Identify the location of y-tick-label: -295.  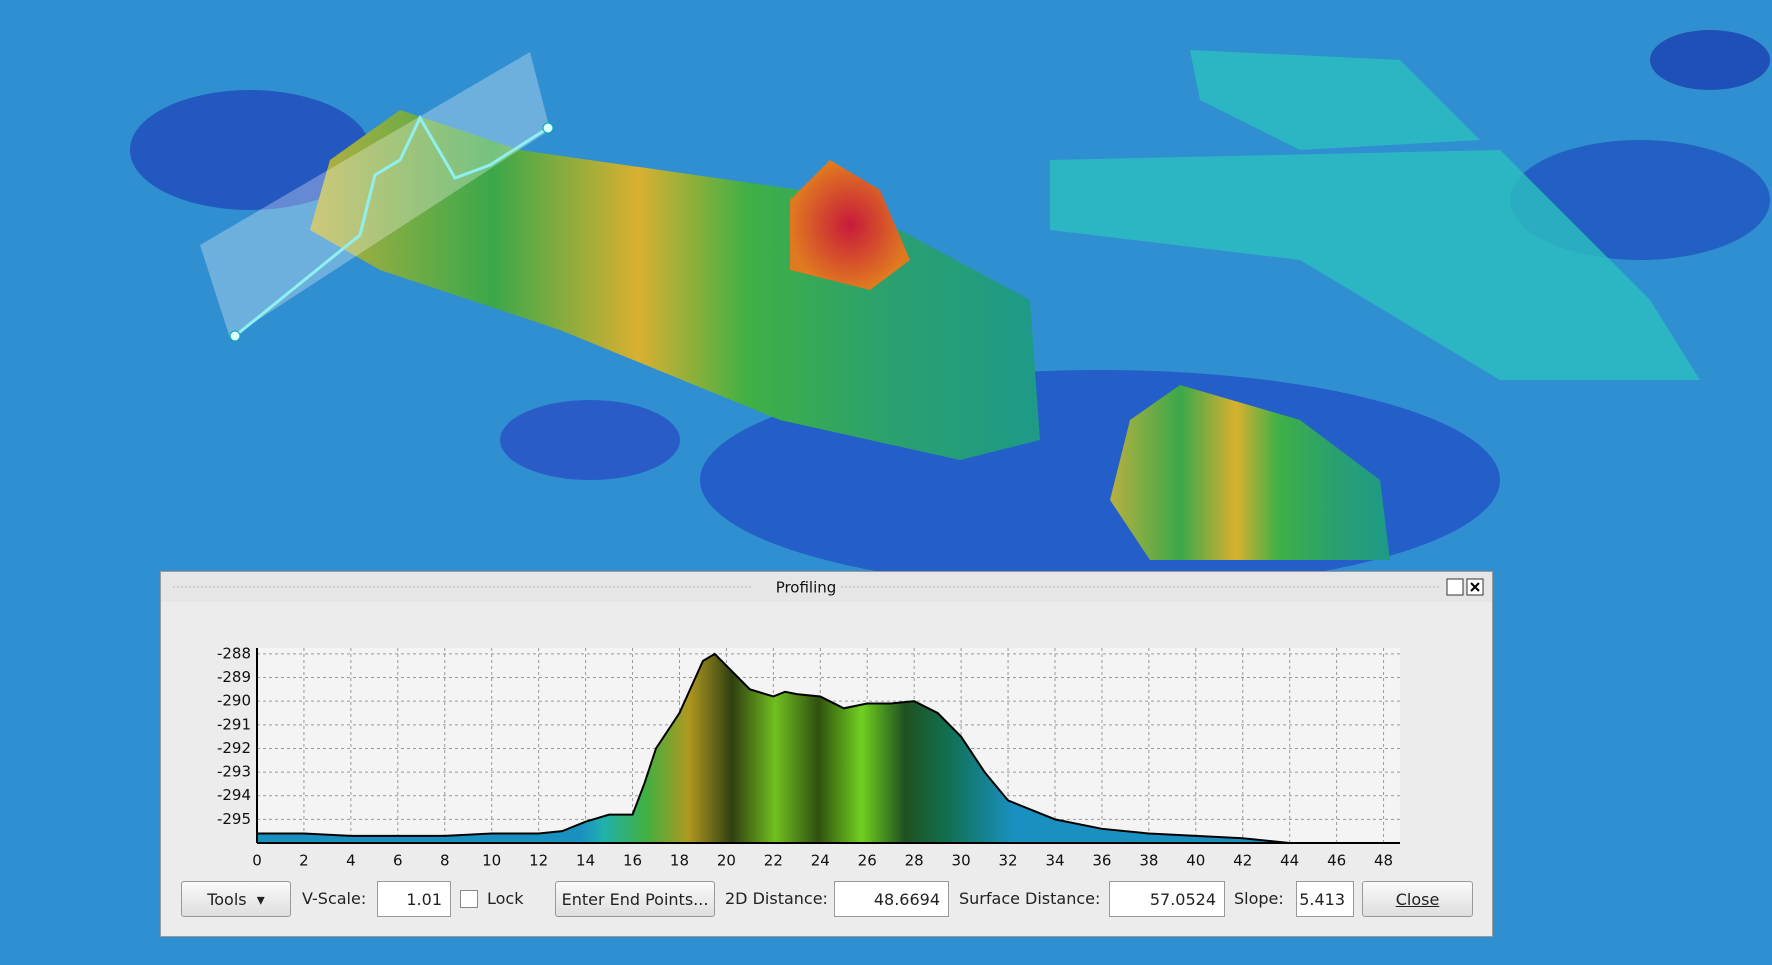
(234, 819).